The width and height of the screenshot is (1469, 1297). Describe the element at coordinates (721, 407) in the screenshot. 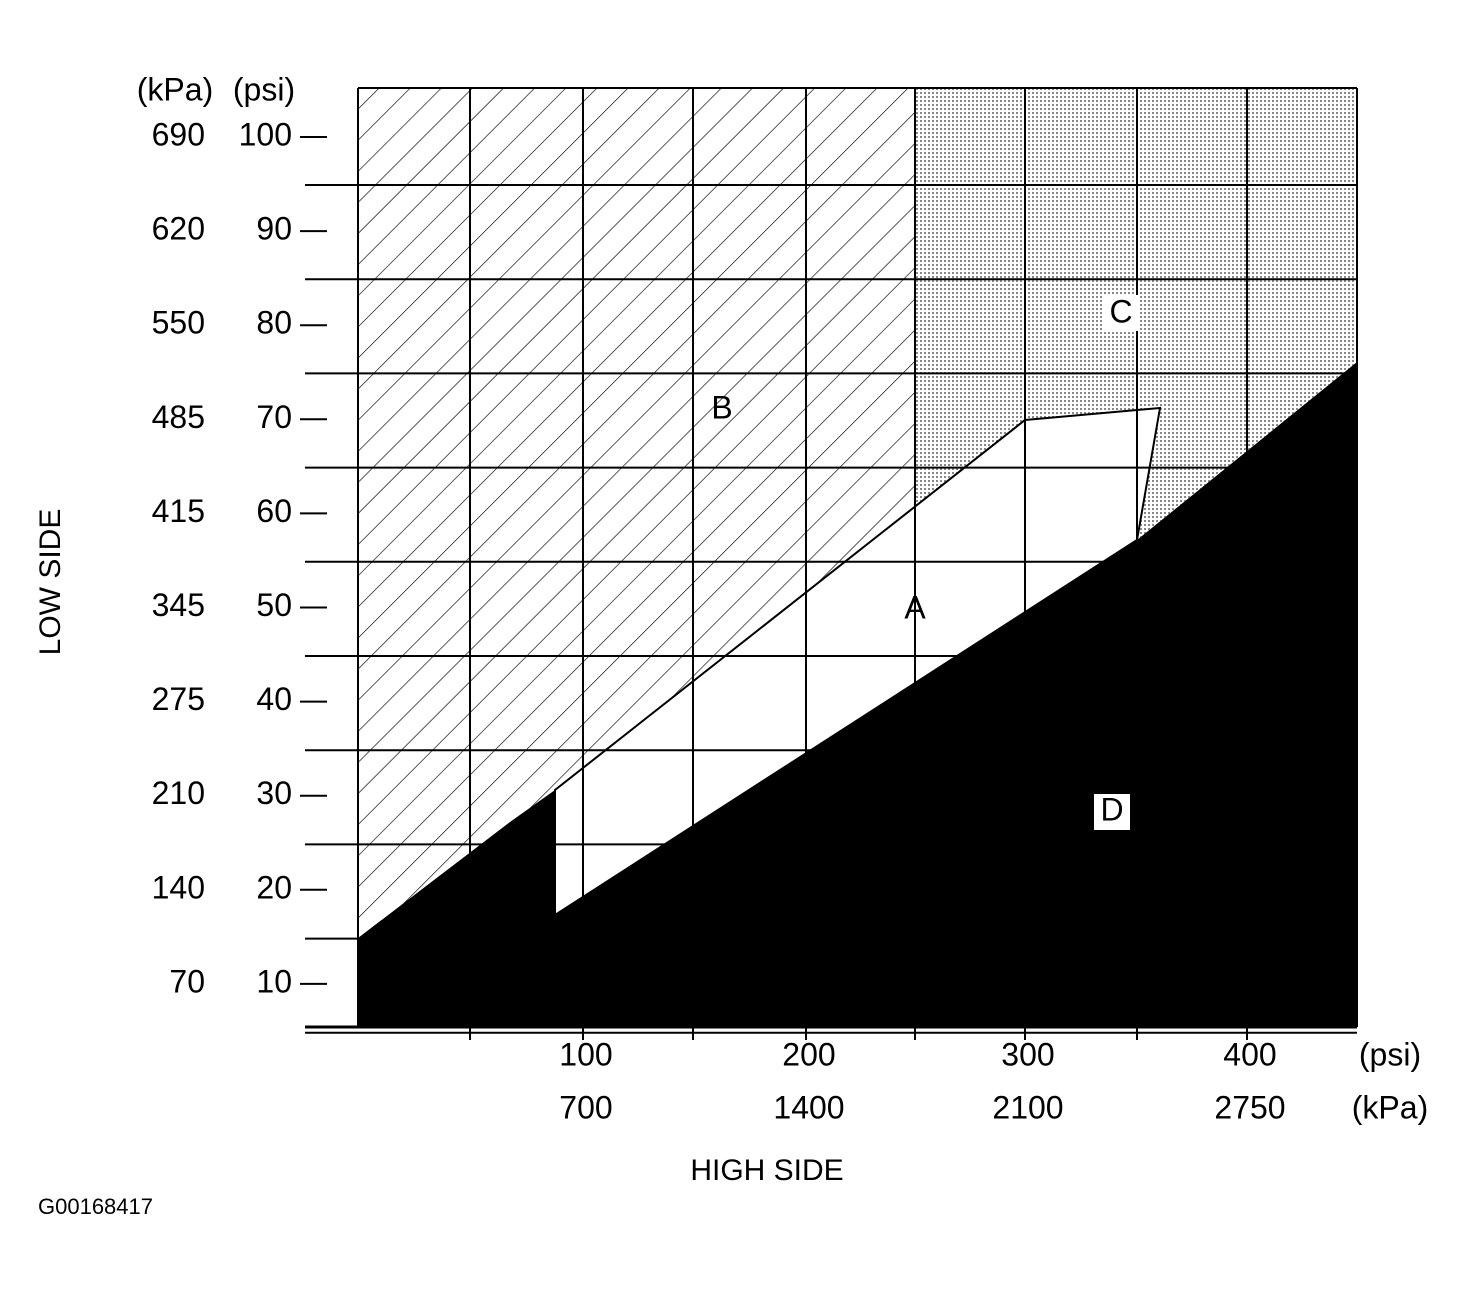

I see `region-label: B` at that location.